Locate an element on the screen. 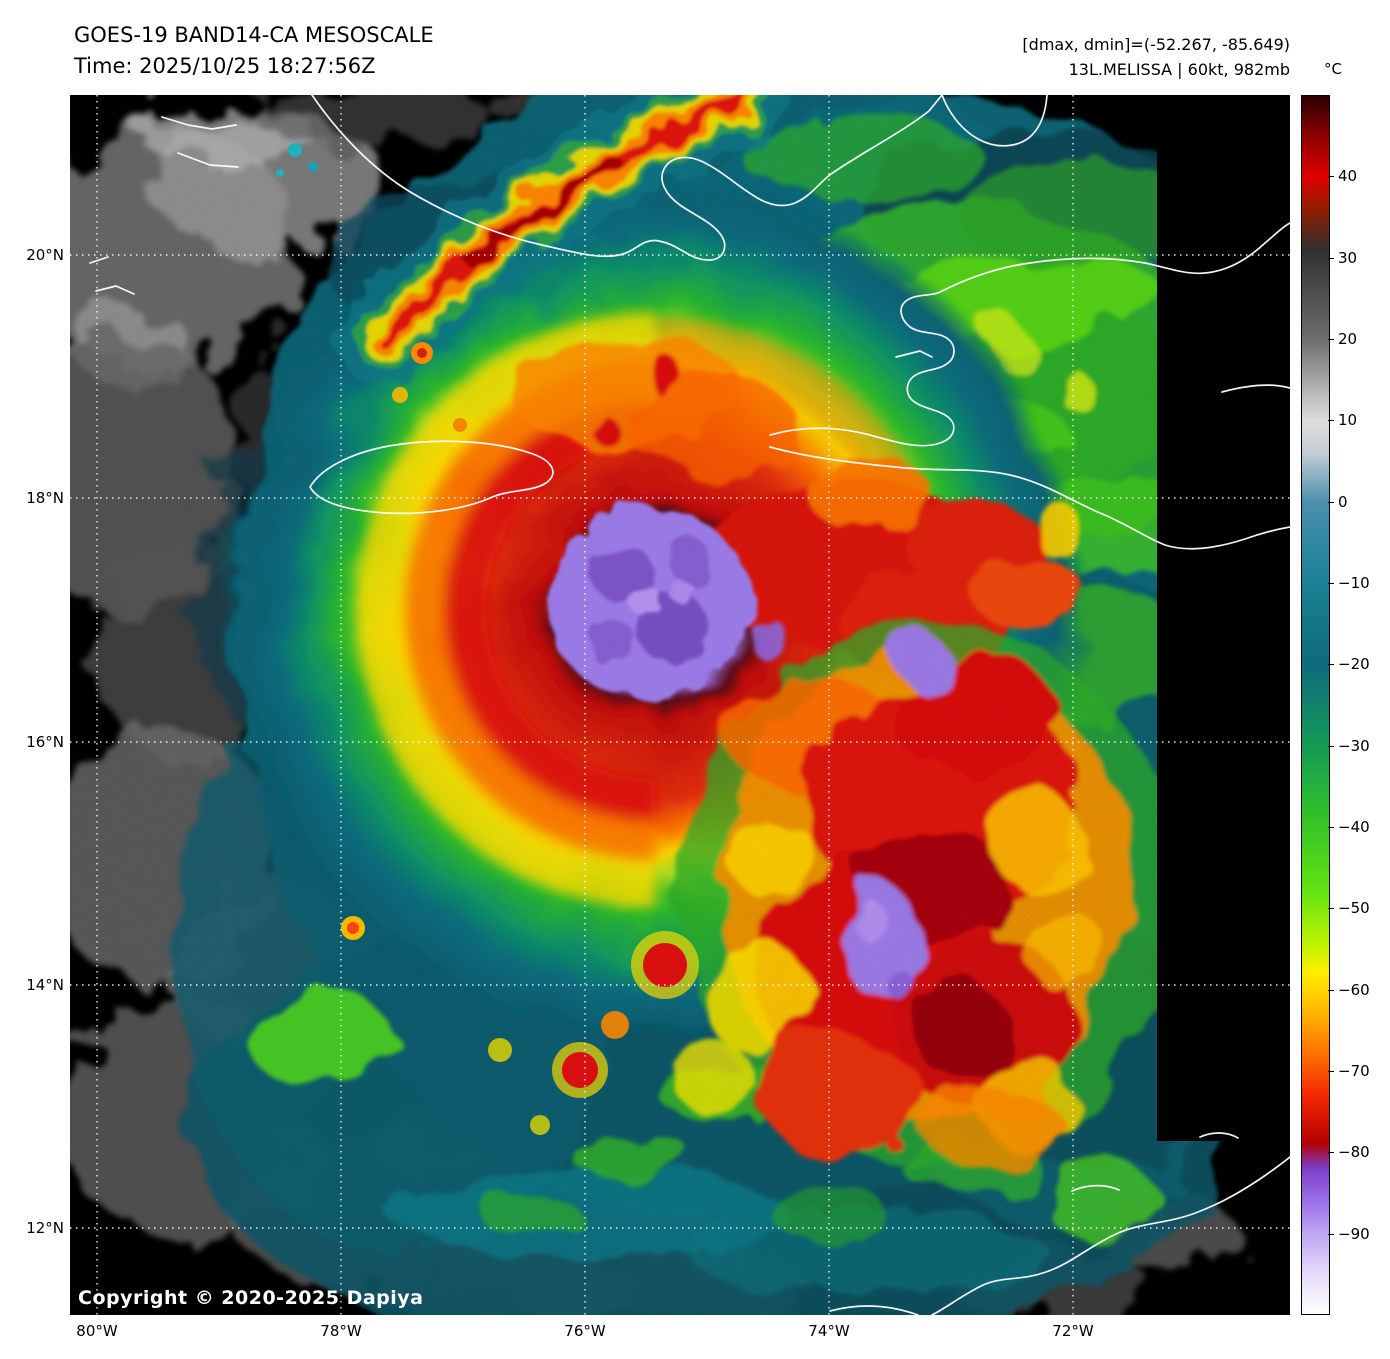 This screenshot has width=1390, height=1359. colorbar-tick-label: −20 is located at coordinates (1349, 664).